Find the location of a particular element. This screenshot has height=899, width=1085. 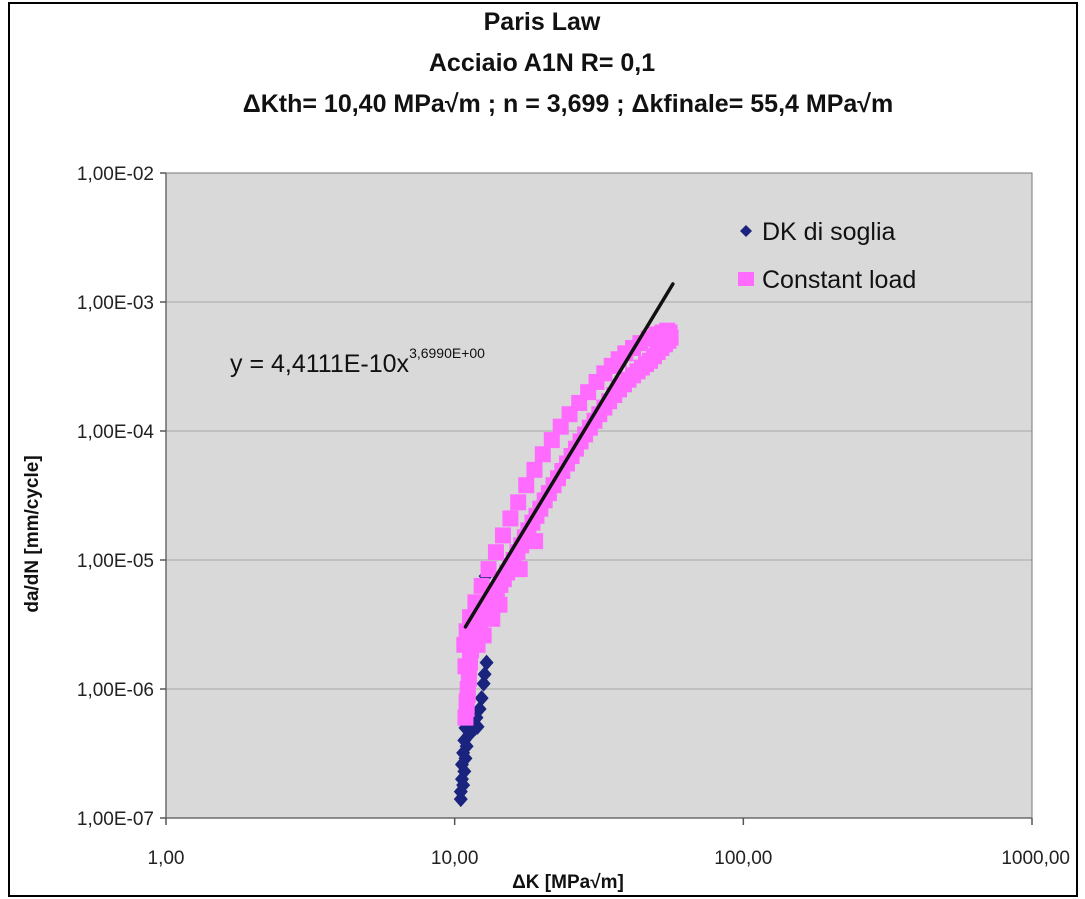

legend-label-dk-di-soglia: DK di soglia is located at coordinates (828, 232).